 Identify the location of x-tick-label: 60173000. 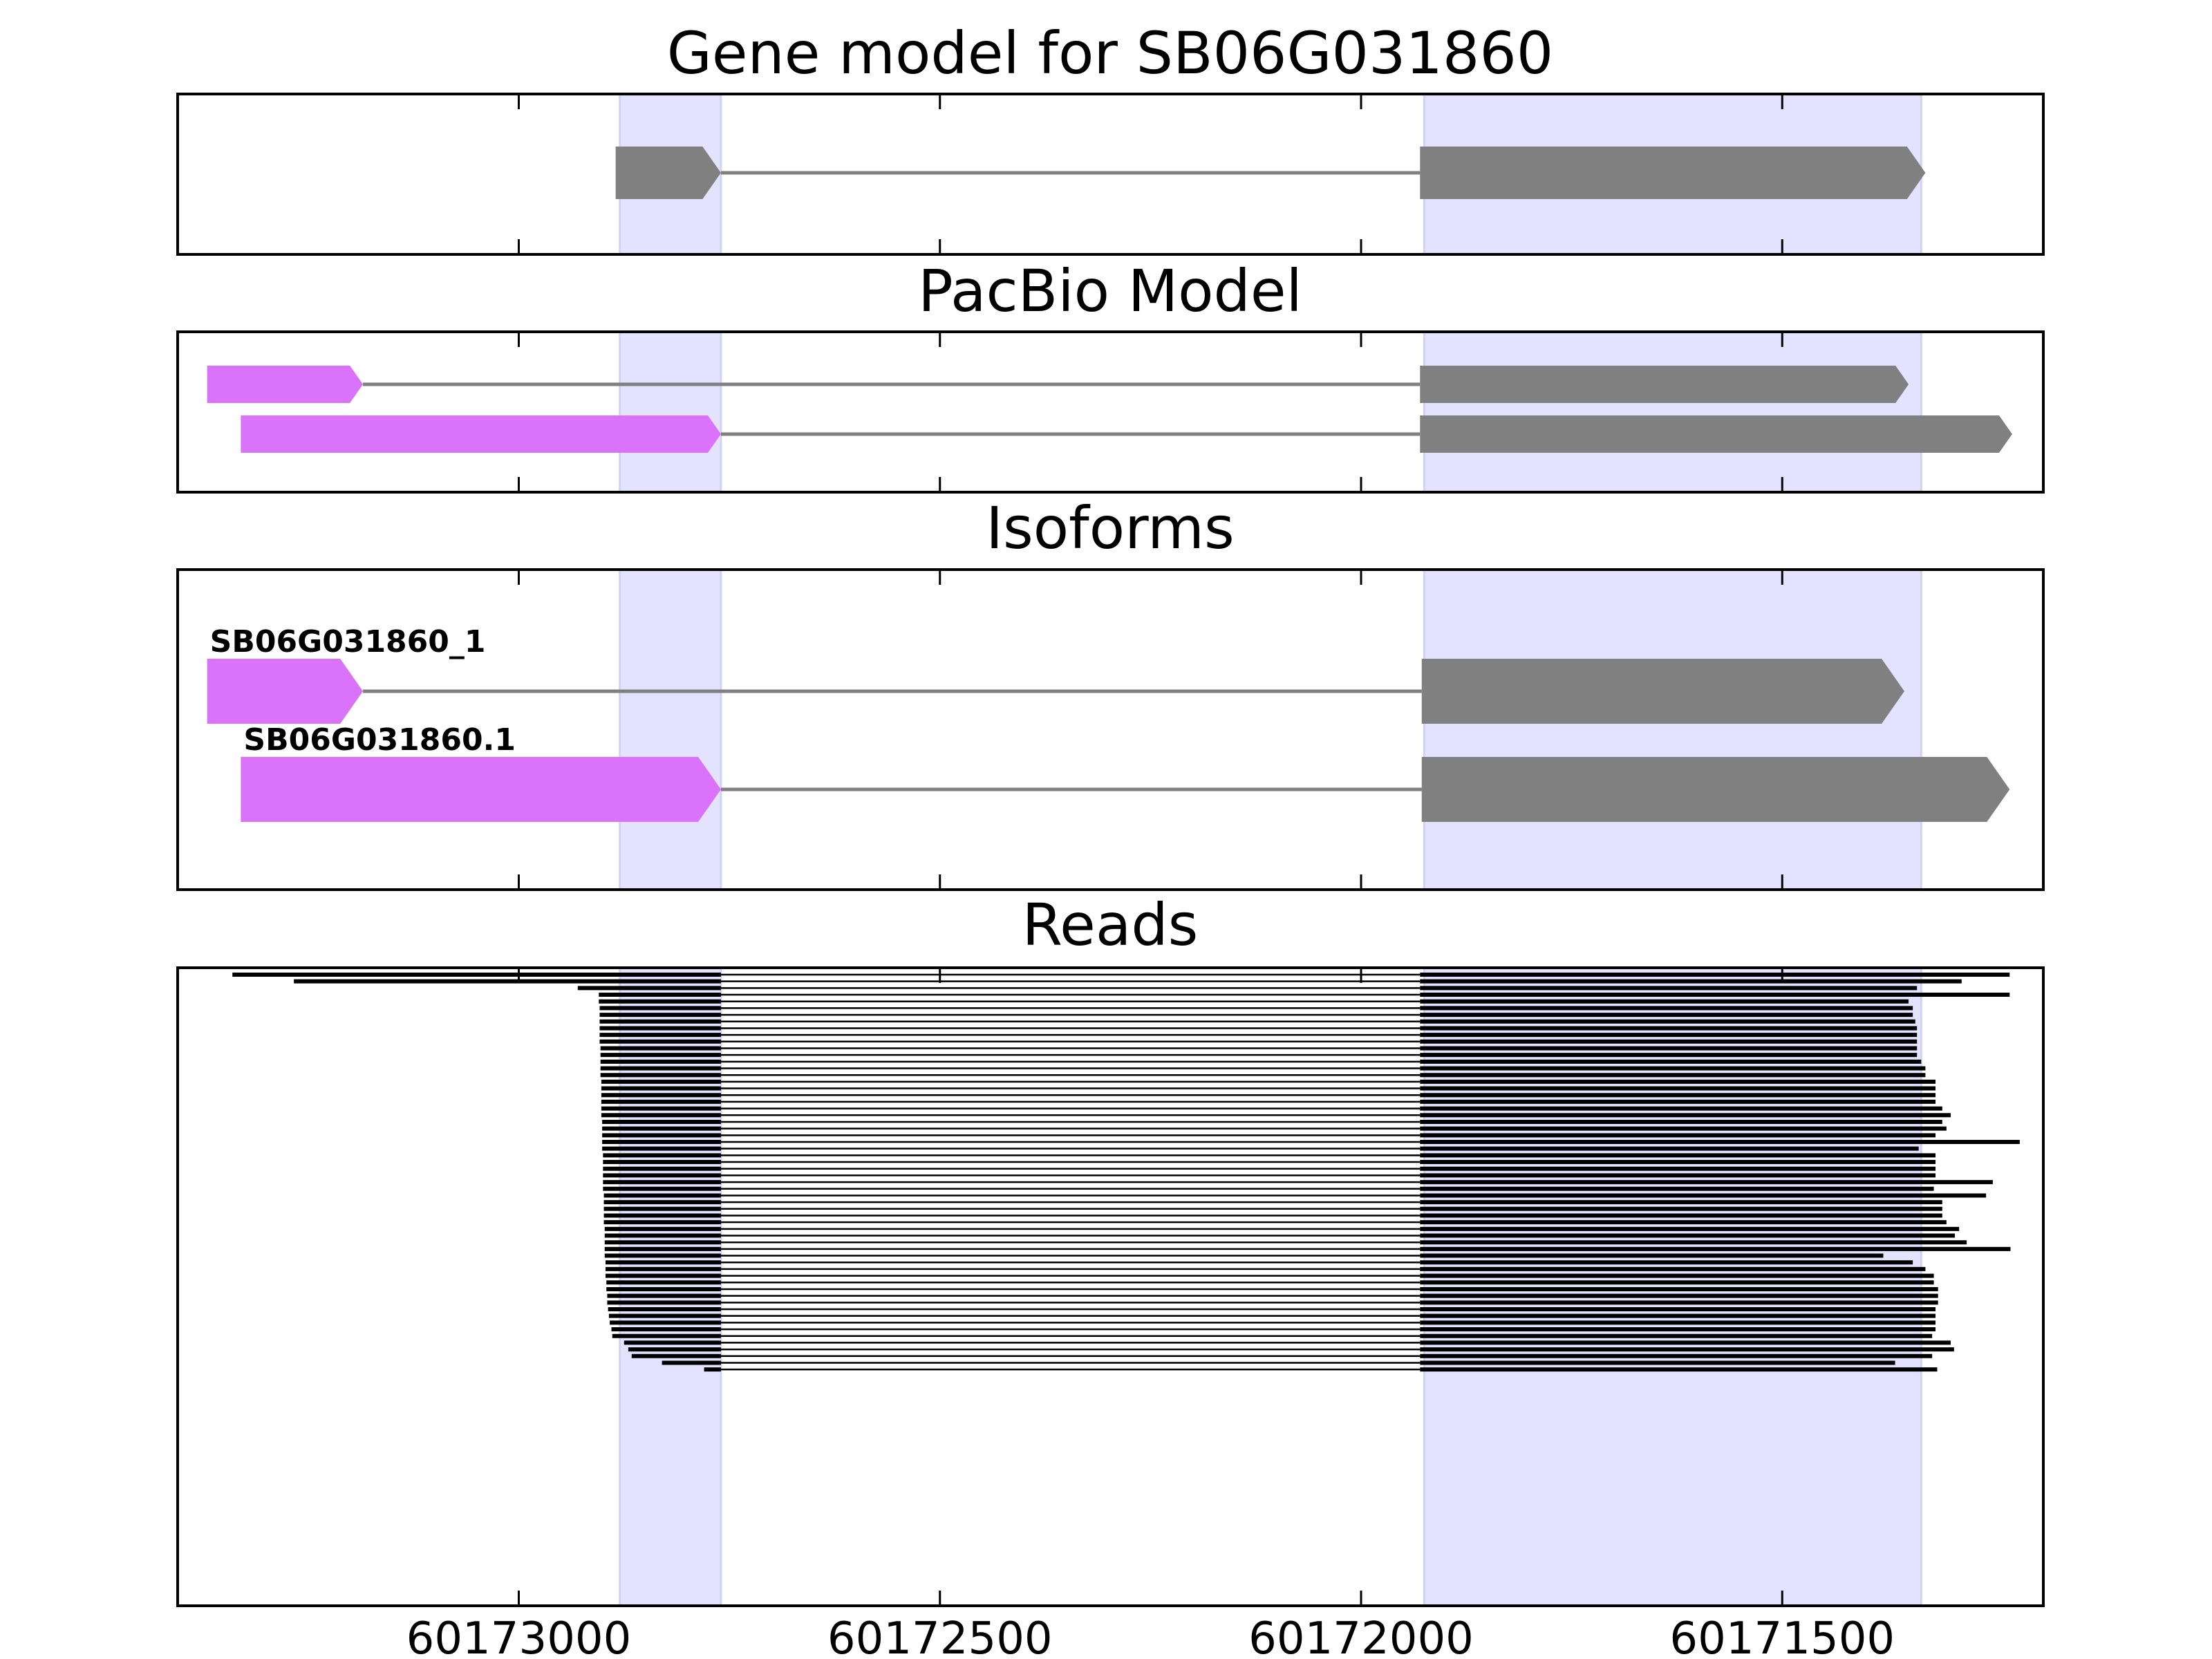
(519, 1636).